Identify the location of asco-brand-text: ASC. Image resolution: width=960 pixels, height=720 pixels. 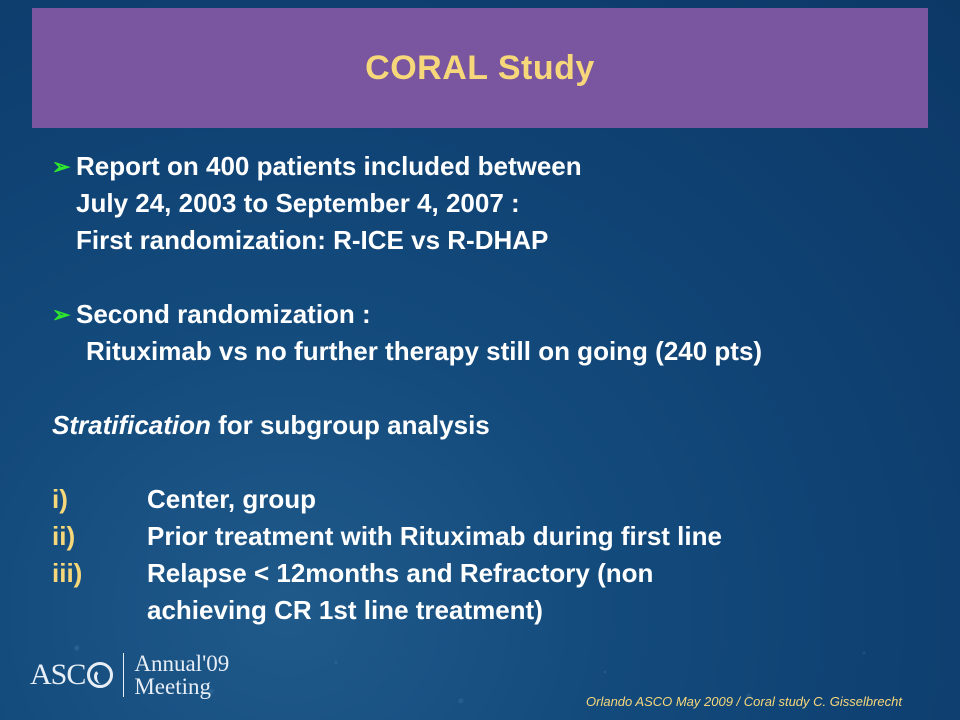
(58, 674).